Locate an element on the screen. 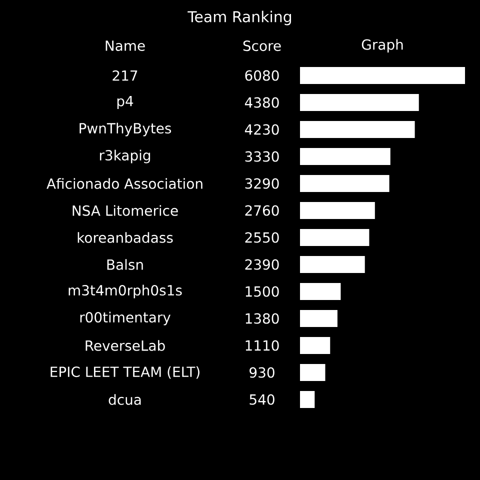 The image size is (480, 480). y-tick-label: 217 is located at coordinates (125, 75).